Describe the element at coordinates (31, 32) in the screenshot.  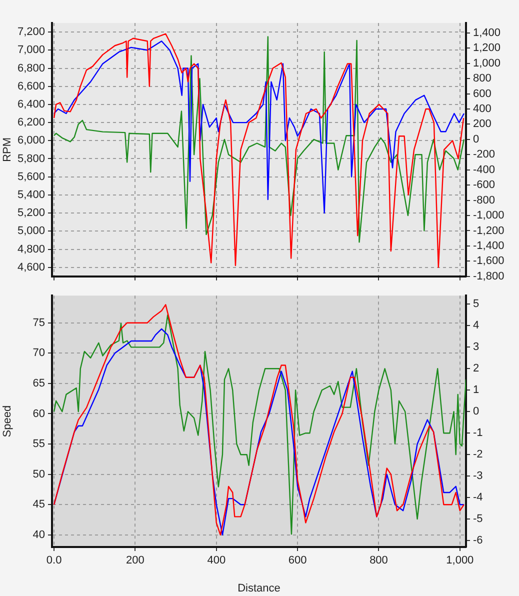
I see `y-tick-label: 7,200` at that location.